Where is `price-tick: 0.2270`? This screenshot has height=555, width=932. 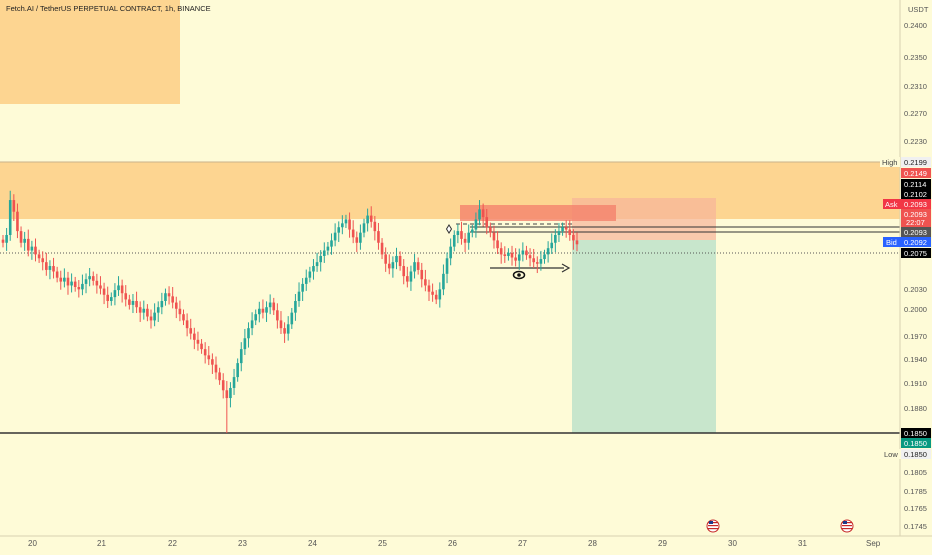
price-tick: 0.2270 is located at coordinates (915, 113).